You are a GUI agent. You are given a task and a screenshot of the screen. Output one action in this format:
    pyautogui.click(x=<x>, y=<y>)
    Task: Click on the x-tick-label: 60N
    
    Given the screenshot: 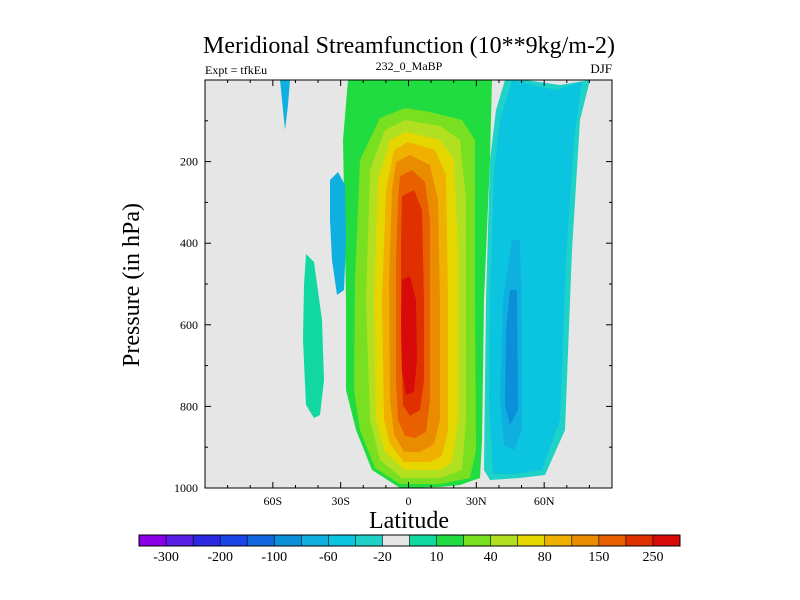 What is the action you would take?
    pyautogui.click(x=544, y=501)
    